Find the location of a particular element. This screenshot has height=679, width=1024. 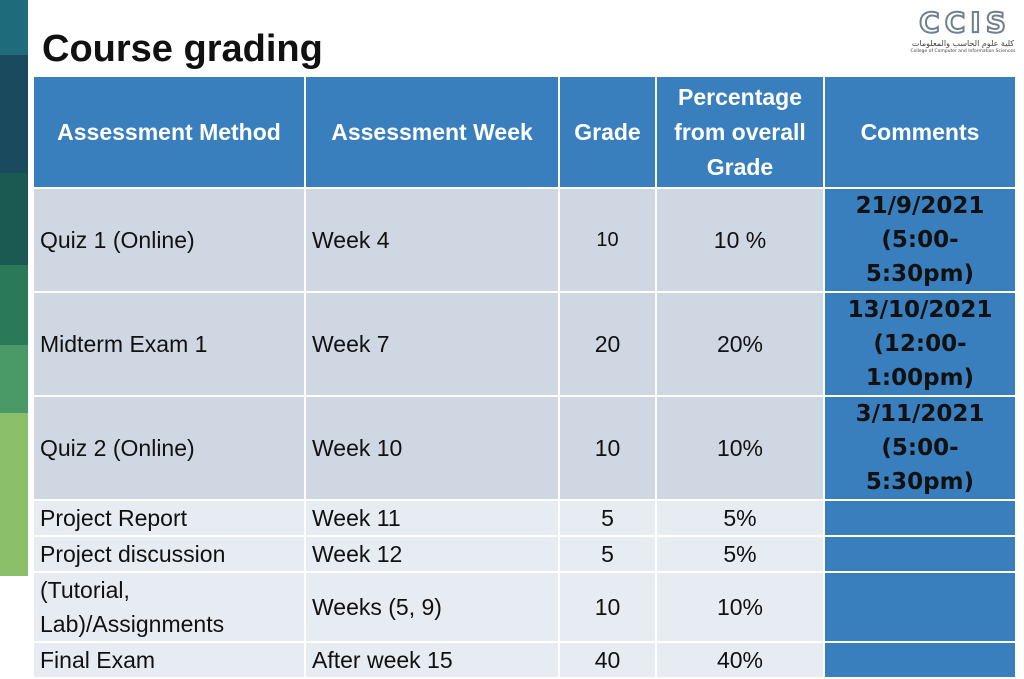

cell-percentage: 40% is located at coordinates (740, 660).